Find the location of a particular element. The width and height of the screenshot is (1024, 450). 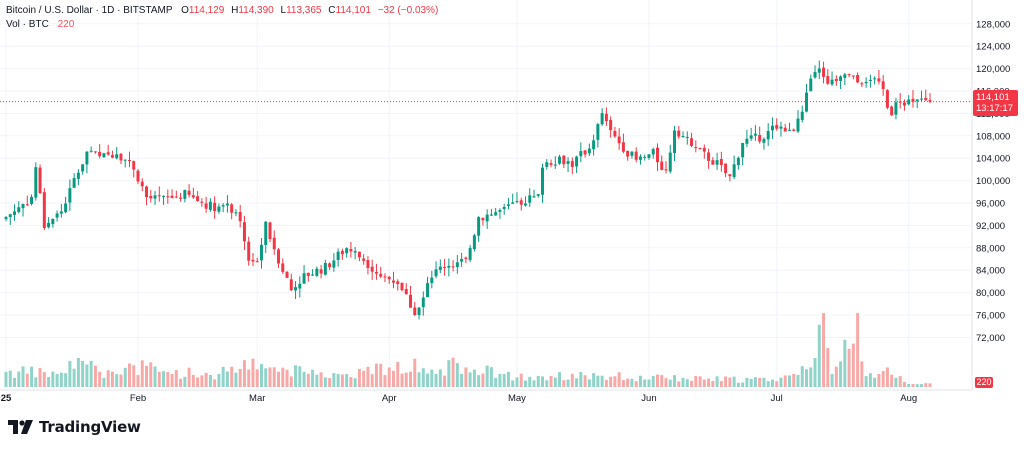

y-tick-label: 120,000 is located at coordinates (993, 69).